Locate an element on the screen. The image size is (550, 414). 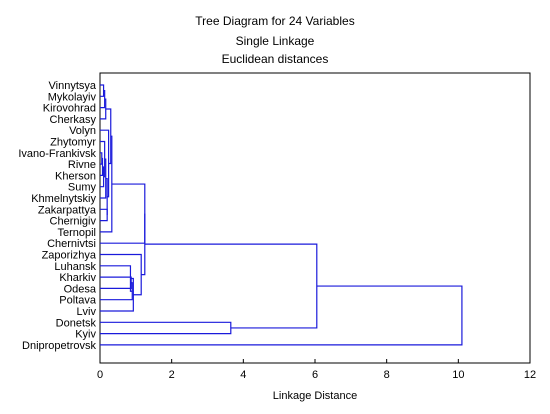
leaf-label: Zaporizhya is located at coordinates (69, 256).